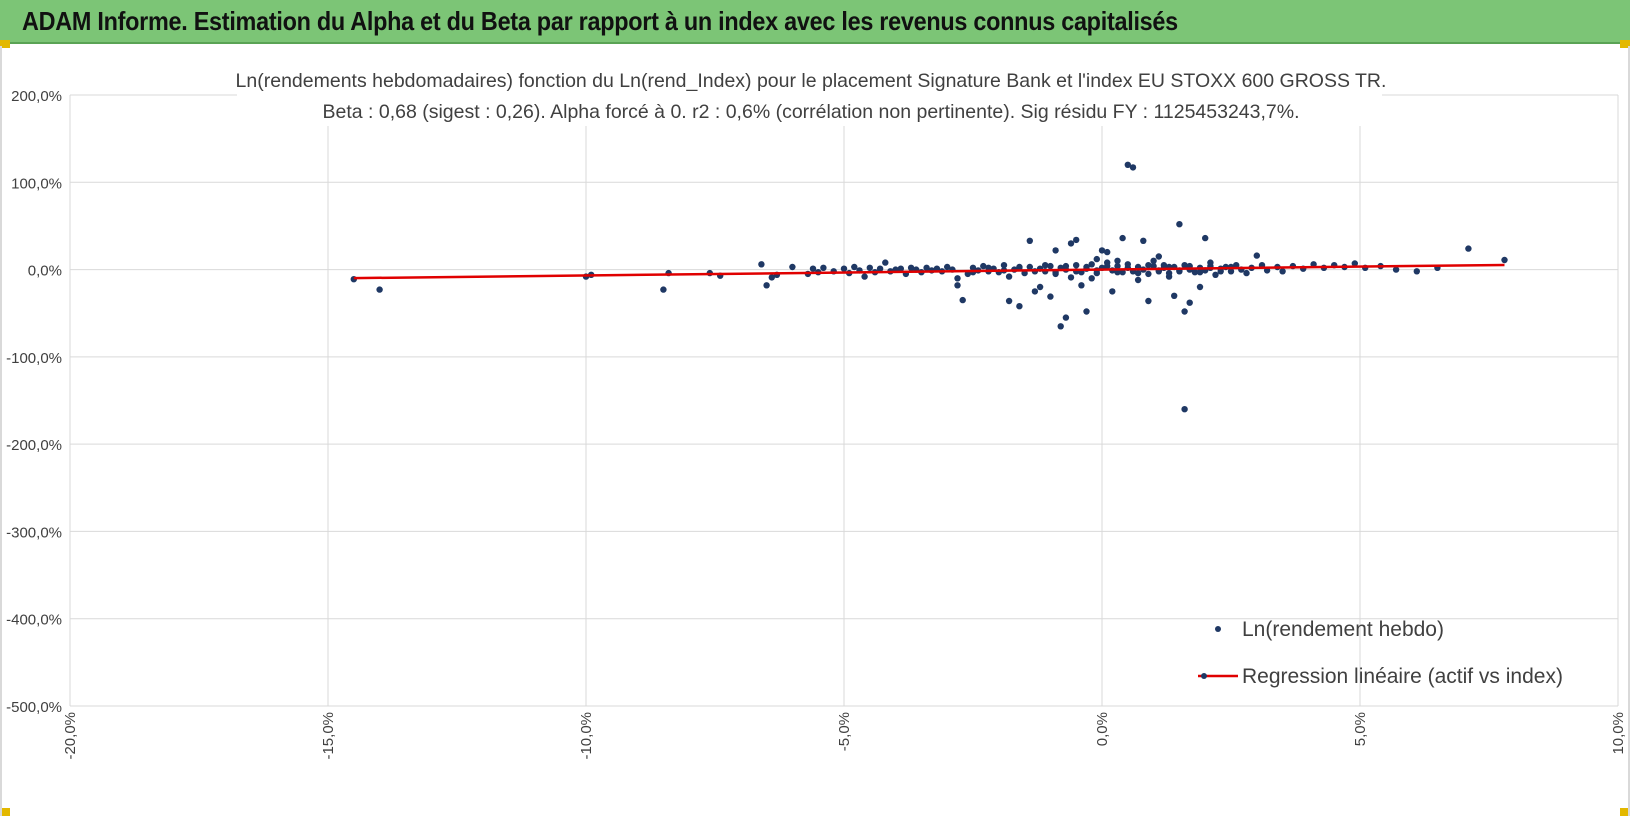  Describe the element at coordinates (34, 445) in the screenshot. I see `y-tick-label: -200,0%` at that location.